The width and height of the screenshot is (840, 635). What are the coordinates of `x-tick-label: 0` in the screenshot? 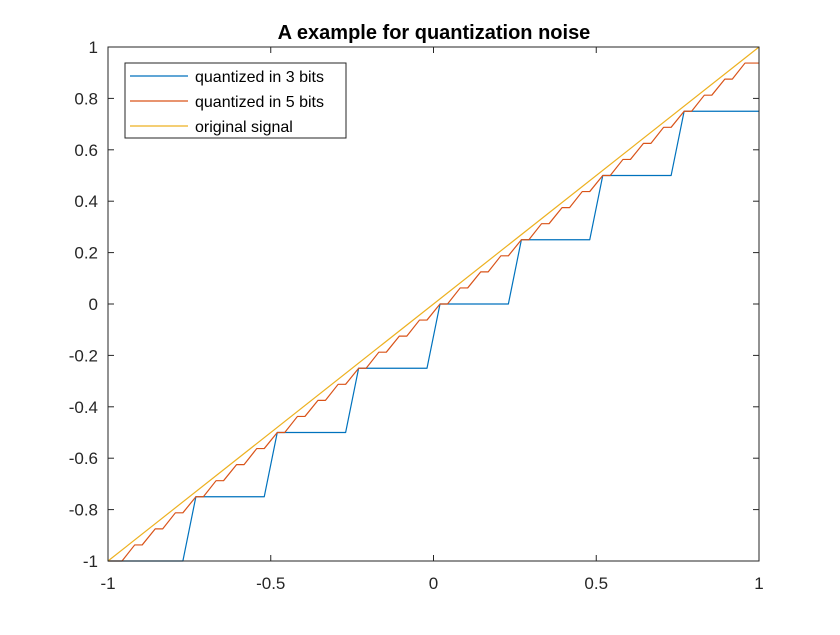 It's located at (433, 583).